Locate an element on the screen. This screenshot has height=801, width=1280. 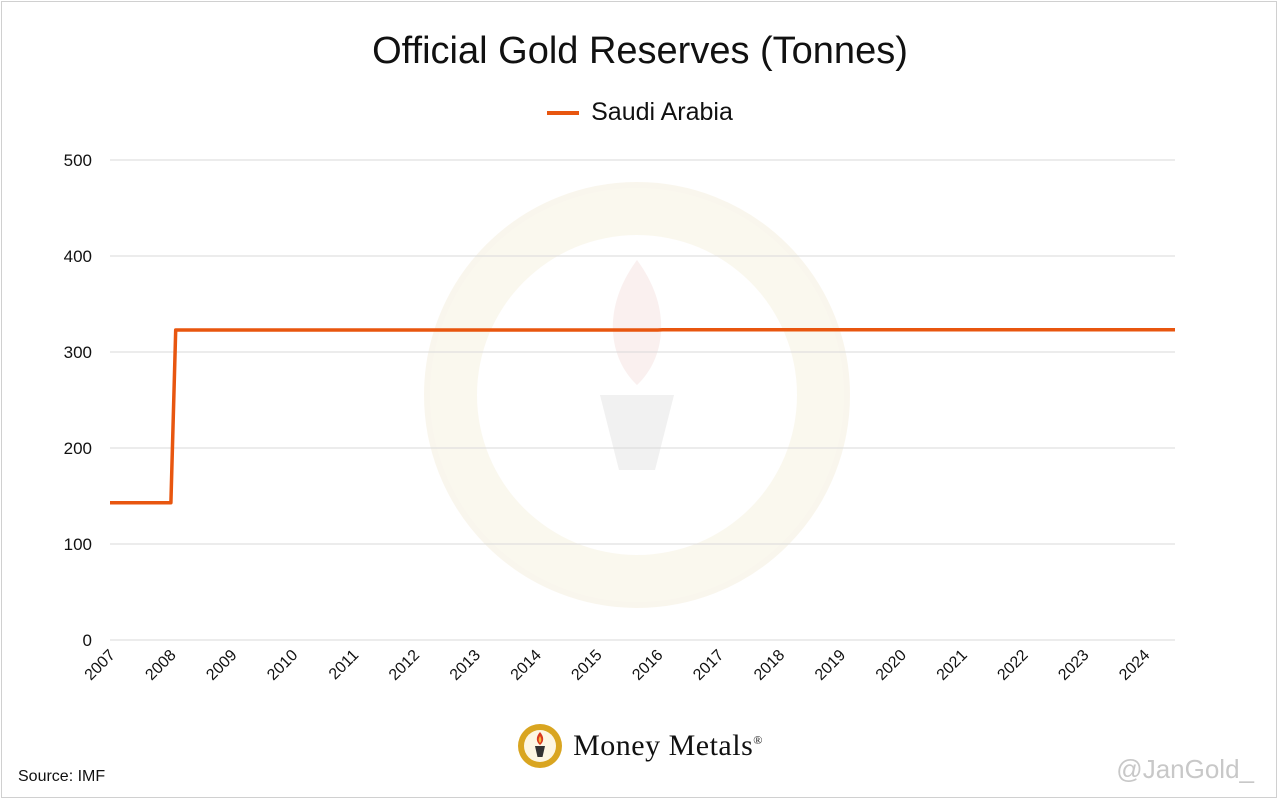
x-tick-label: 2023 is located at coordinates (1073, 665).